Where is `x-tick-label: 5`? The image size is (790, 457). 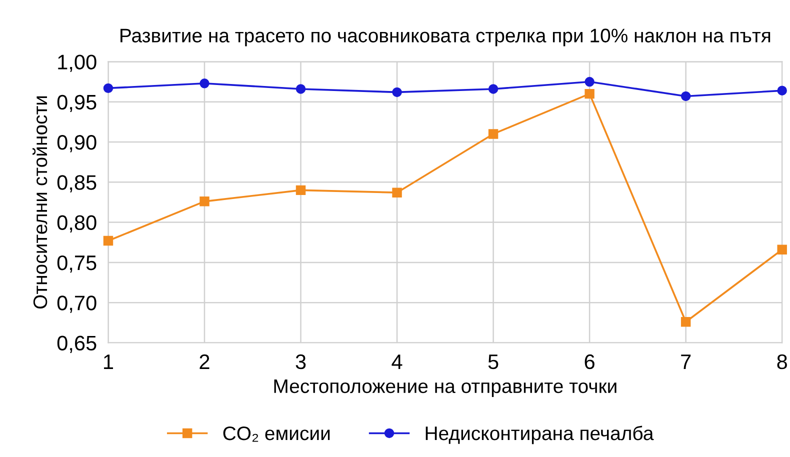
x-tick-label: 5 is located at coordinates (493, 362).